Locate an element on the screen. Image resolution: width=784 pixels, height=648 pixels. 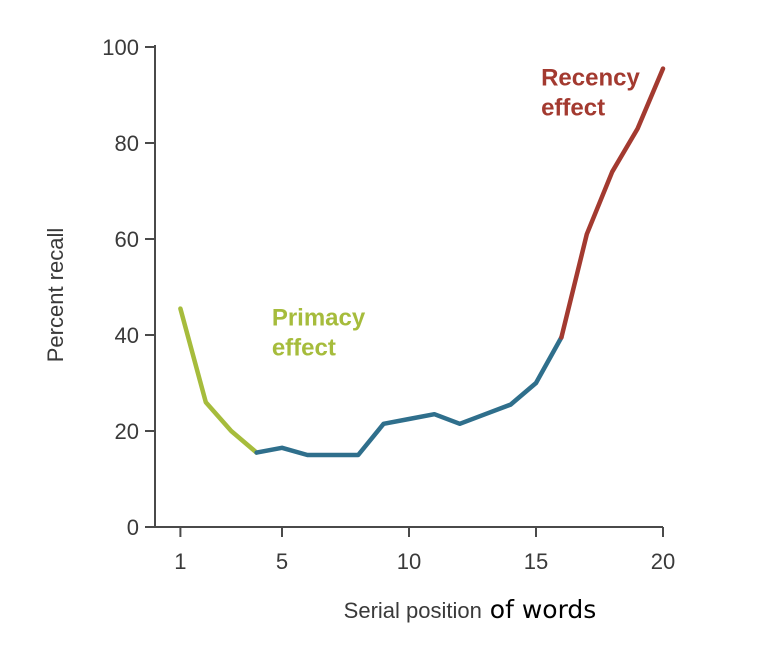
x-tick-label: 15 is located at coordinates (536, 561).